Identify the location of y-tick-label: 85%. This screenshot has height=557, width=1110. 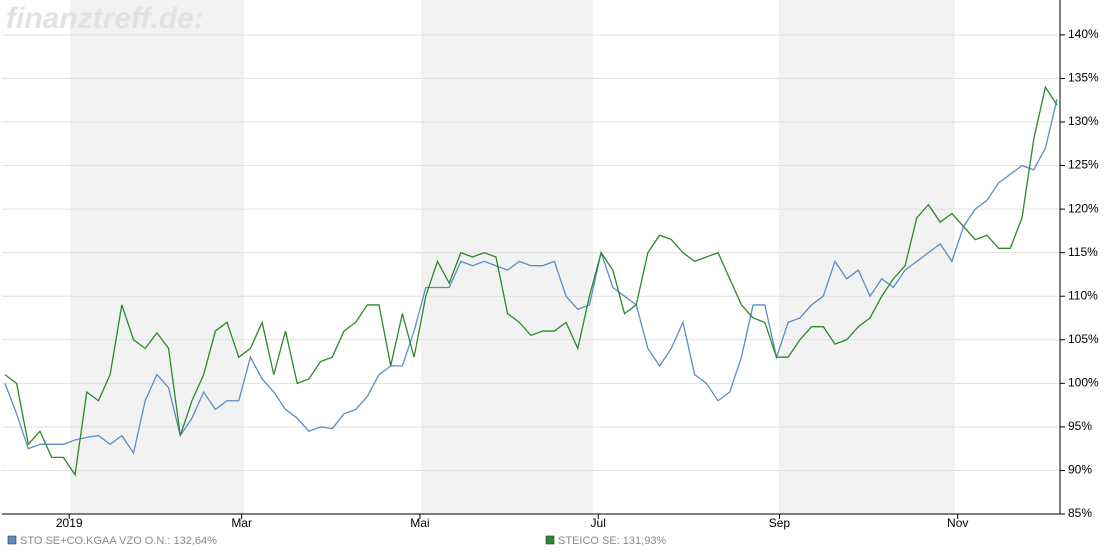
(1080, 513).